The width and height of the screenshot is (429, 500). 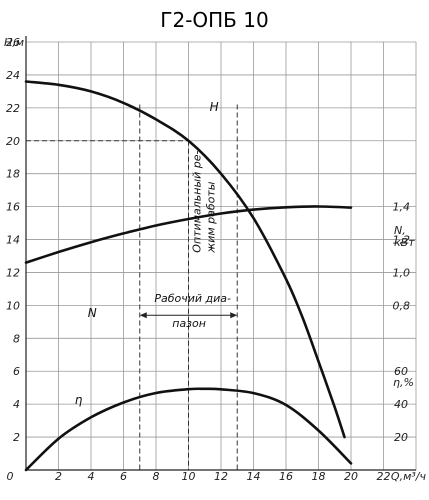 I want to click on y-tick-label: 24, so click(x=13, y=75).